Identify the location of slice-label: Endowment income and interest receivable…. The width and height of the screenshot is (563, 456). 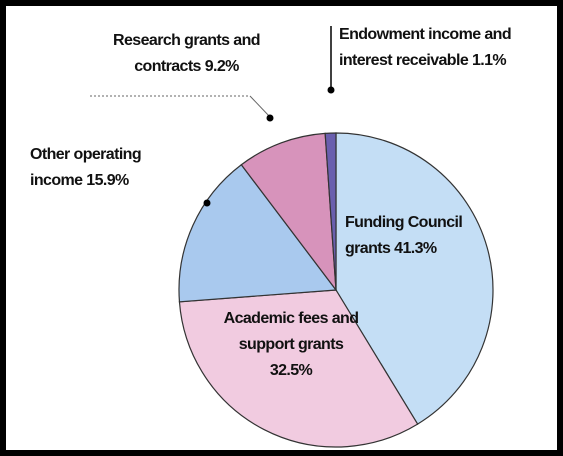
(449, 48).